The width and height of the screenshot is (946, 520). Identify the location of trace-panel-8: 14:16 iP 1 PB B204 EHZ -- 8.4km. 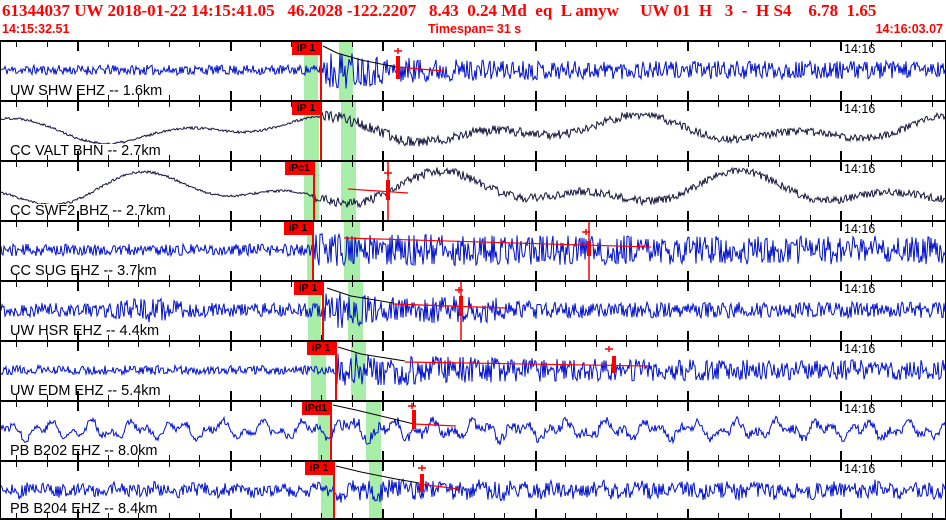
(473, 490).